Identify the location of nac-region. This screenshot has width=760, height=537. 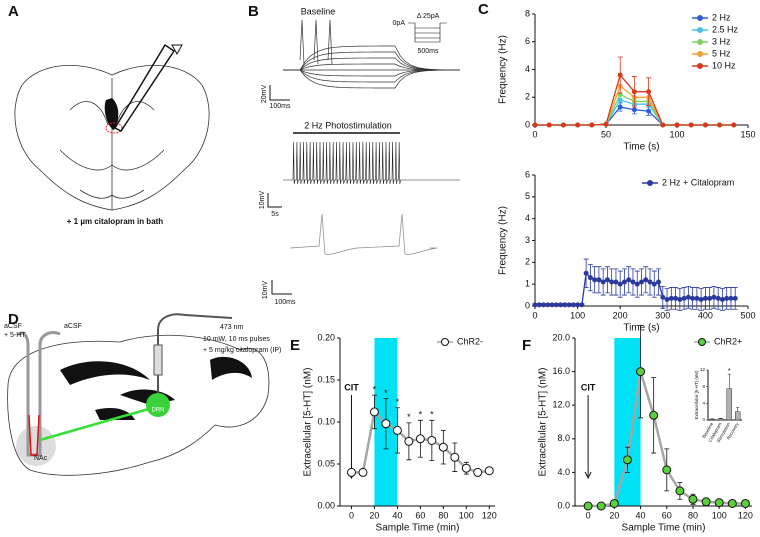
(36, 446).